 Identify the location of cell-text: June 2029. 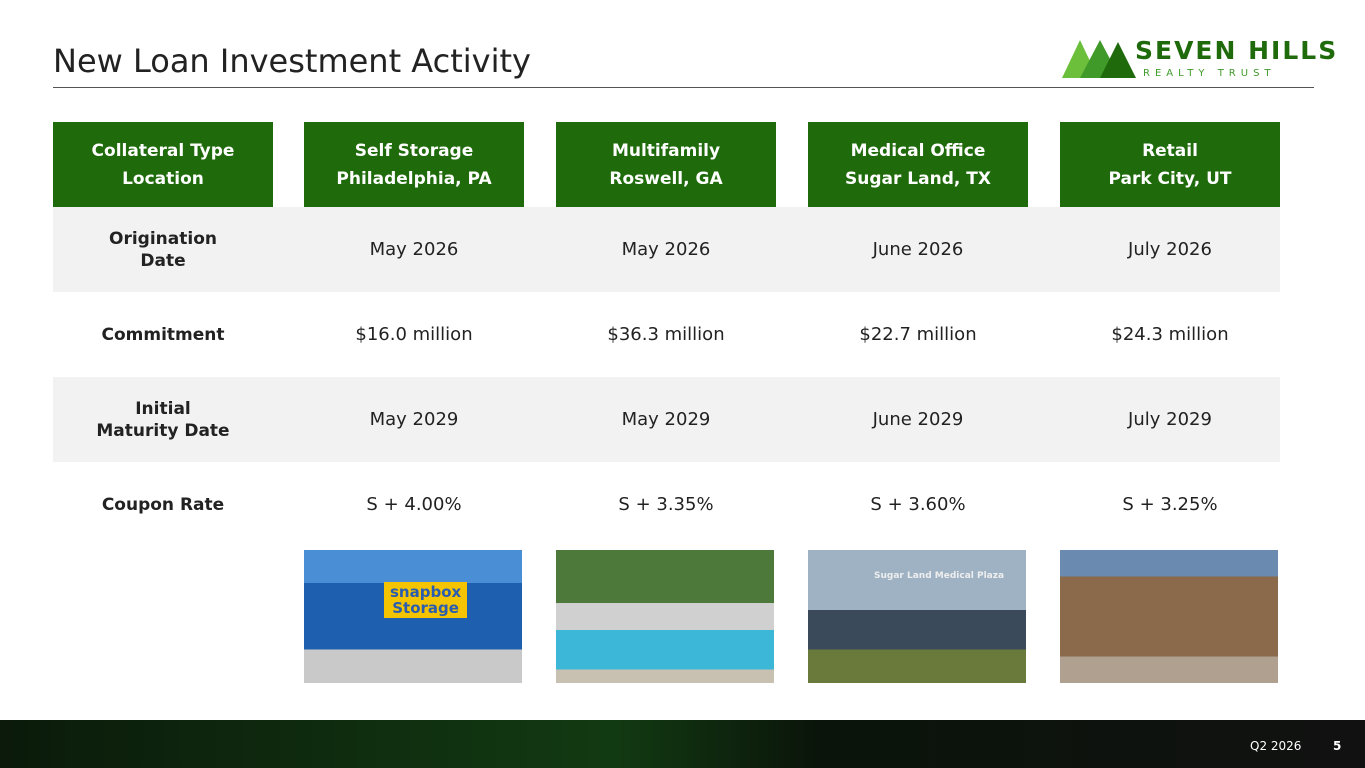
(918, 419).